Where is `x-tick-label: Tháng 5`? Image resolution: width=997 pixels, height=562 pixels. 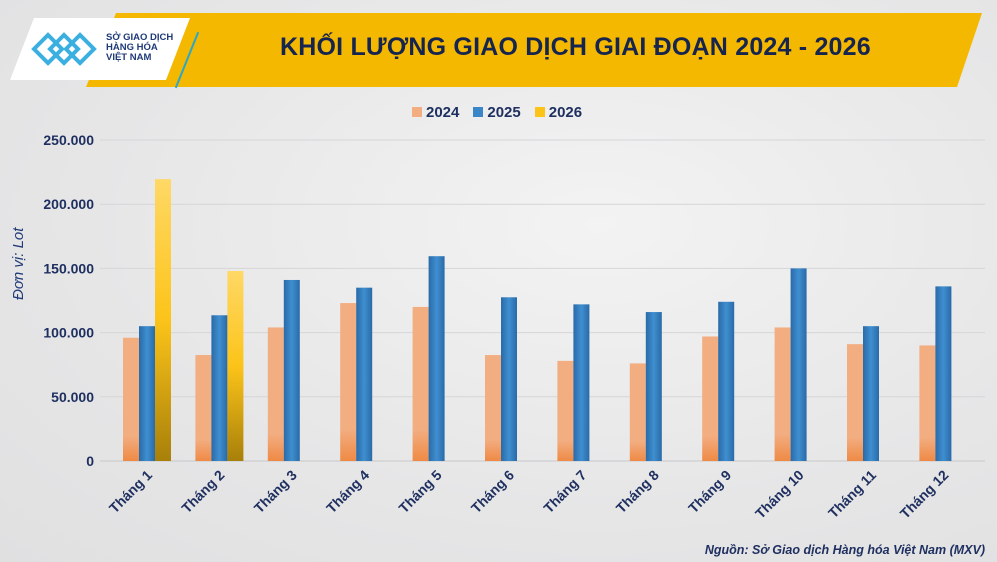 x-tick-label: Tháng 5 is located at coordinates (419, 491).